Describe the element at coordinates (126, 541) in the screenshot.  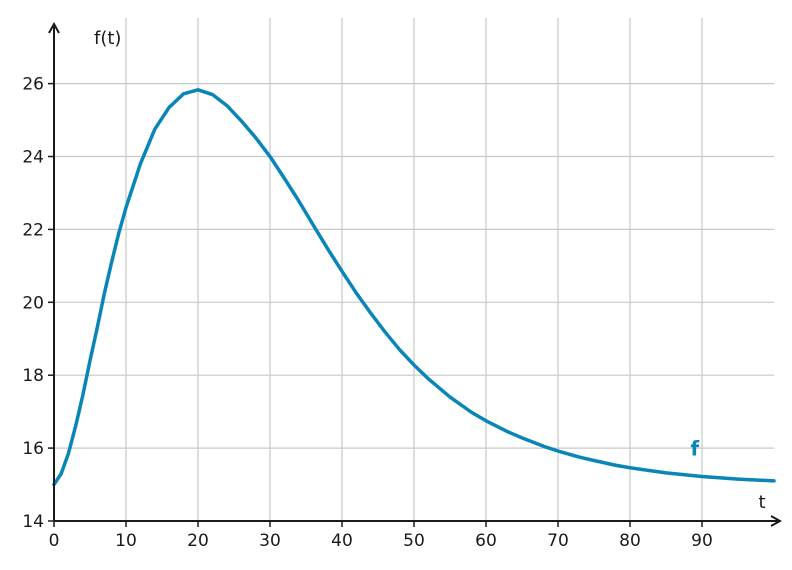
I see `x-tick-label: 10` at that location.